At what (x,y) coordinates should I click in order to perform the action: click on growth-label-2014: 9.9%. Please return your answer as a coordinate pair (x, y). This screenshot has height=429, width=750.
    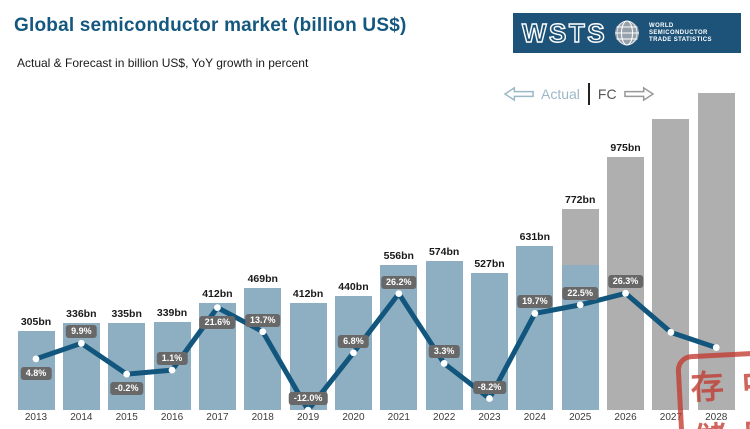
    Looking at the image, I should click on (81, 332).